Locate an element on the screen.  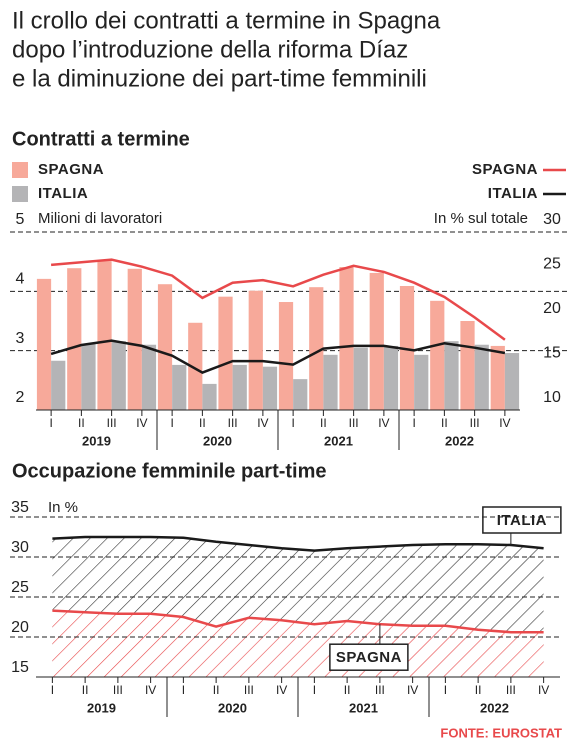
y2-tick-label: 15 is located at coordinates (552, 353).